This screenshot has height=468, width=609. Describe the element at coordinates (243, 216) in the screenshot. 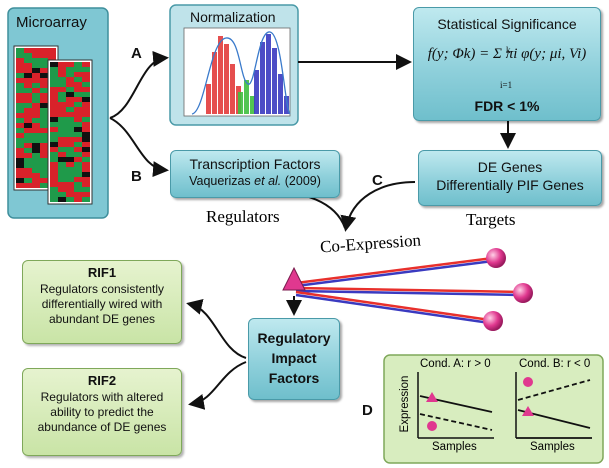

I see `regulators-label: Regulators` at that location.